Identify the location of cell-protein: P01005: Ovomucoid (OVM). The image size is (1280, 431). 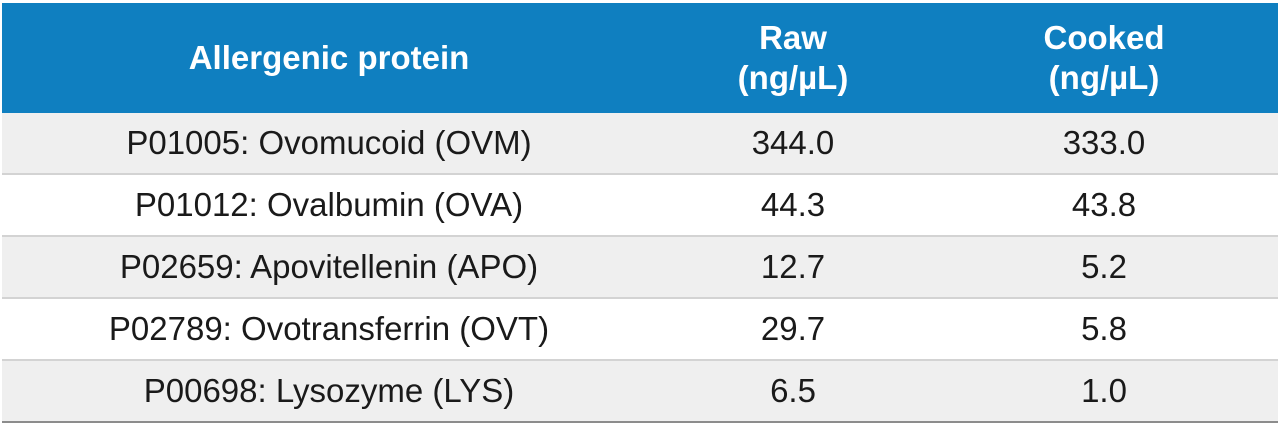
(329, 144).